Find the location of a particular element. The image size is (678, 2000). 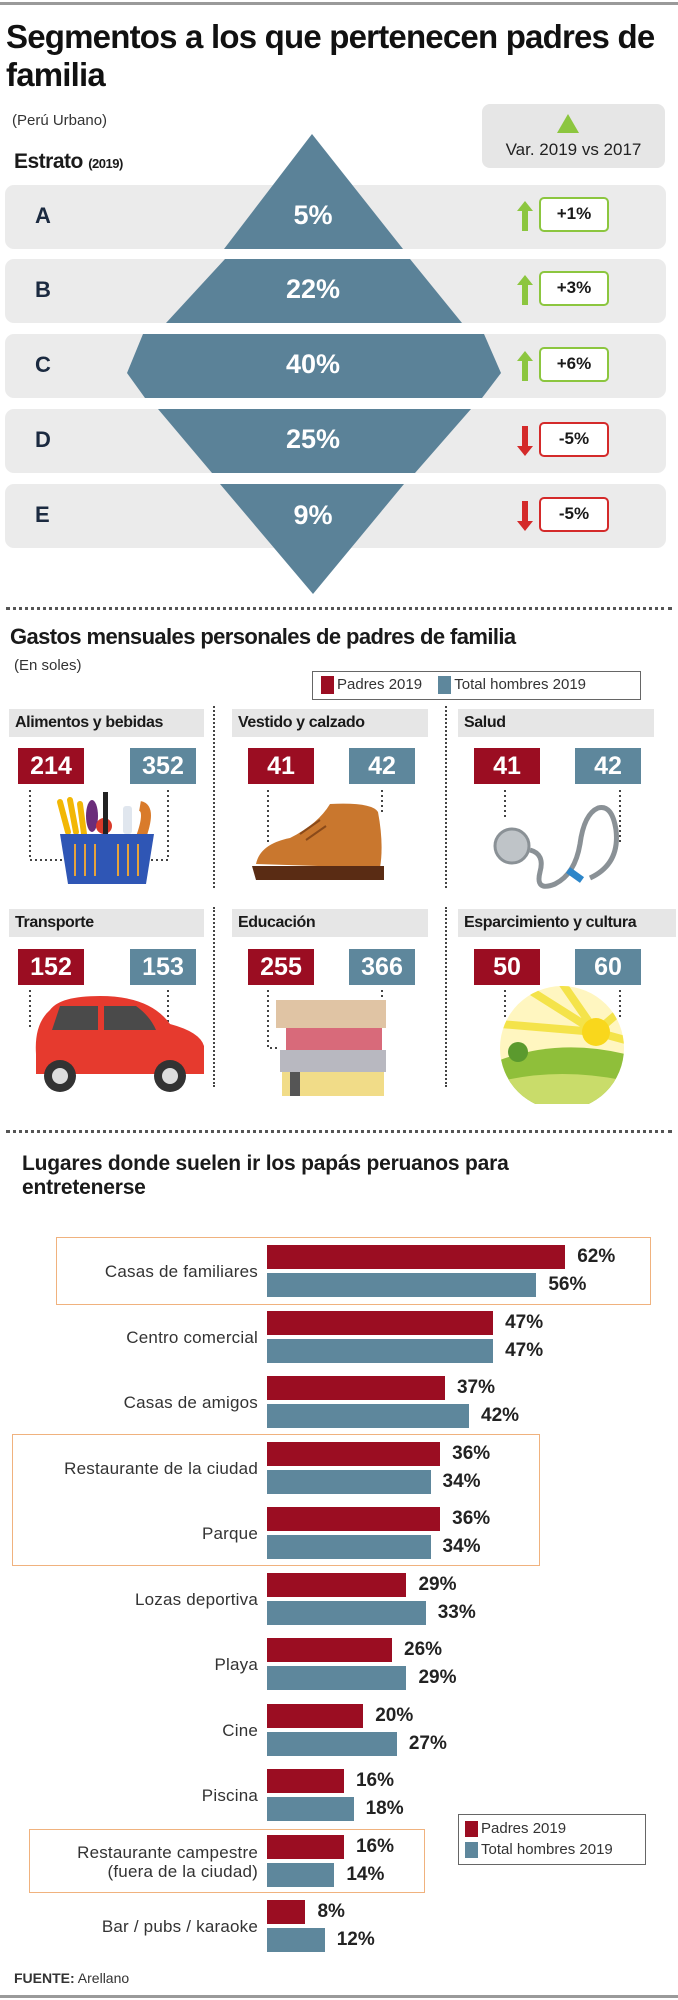

change-badge-a: +1% is located at coordinates (574, 214).